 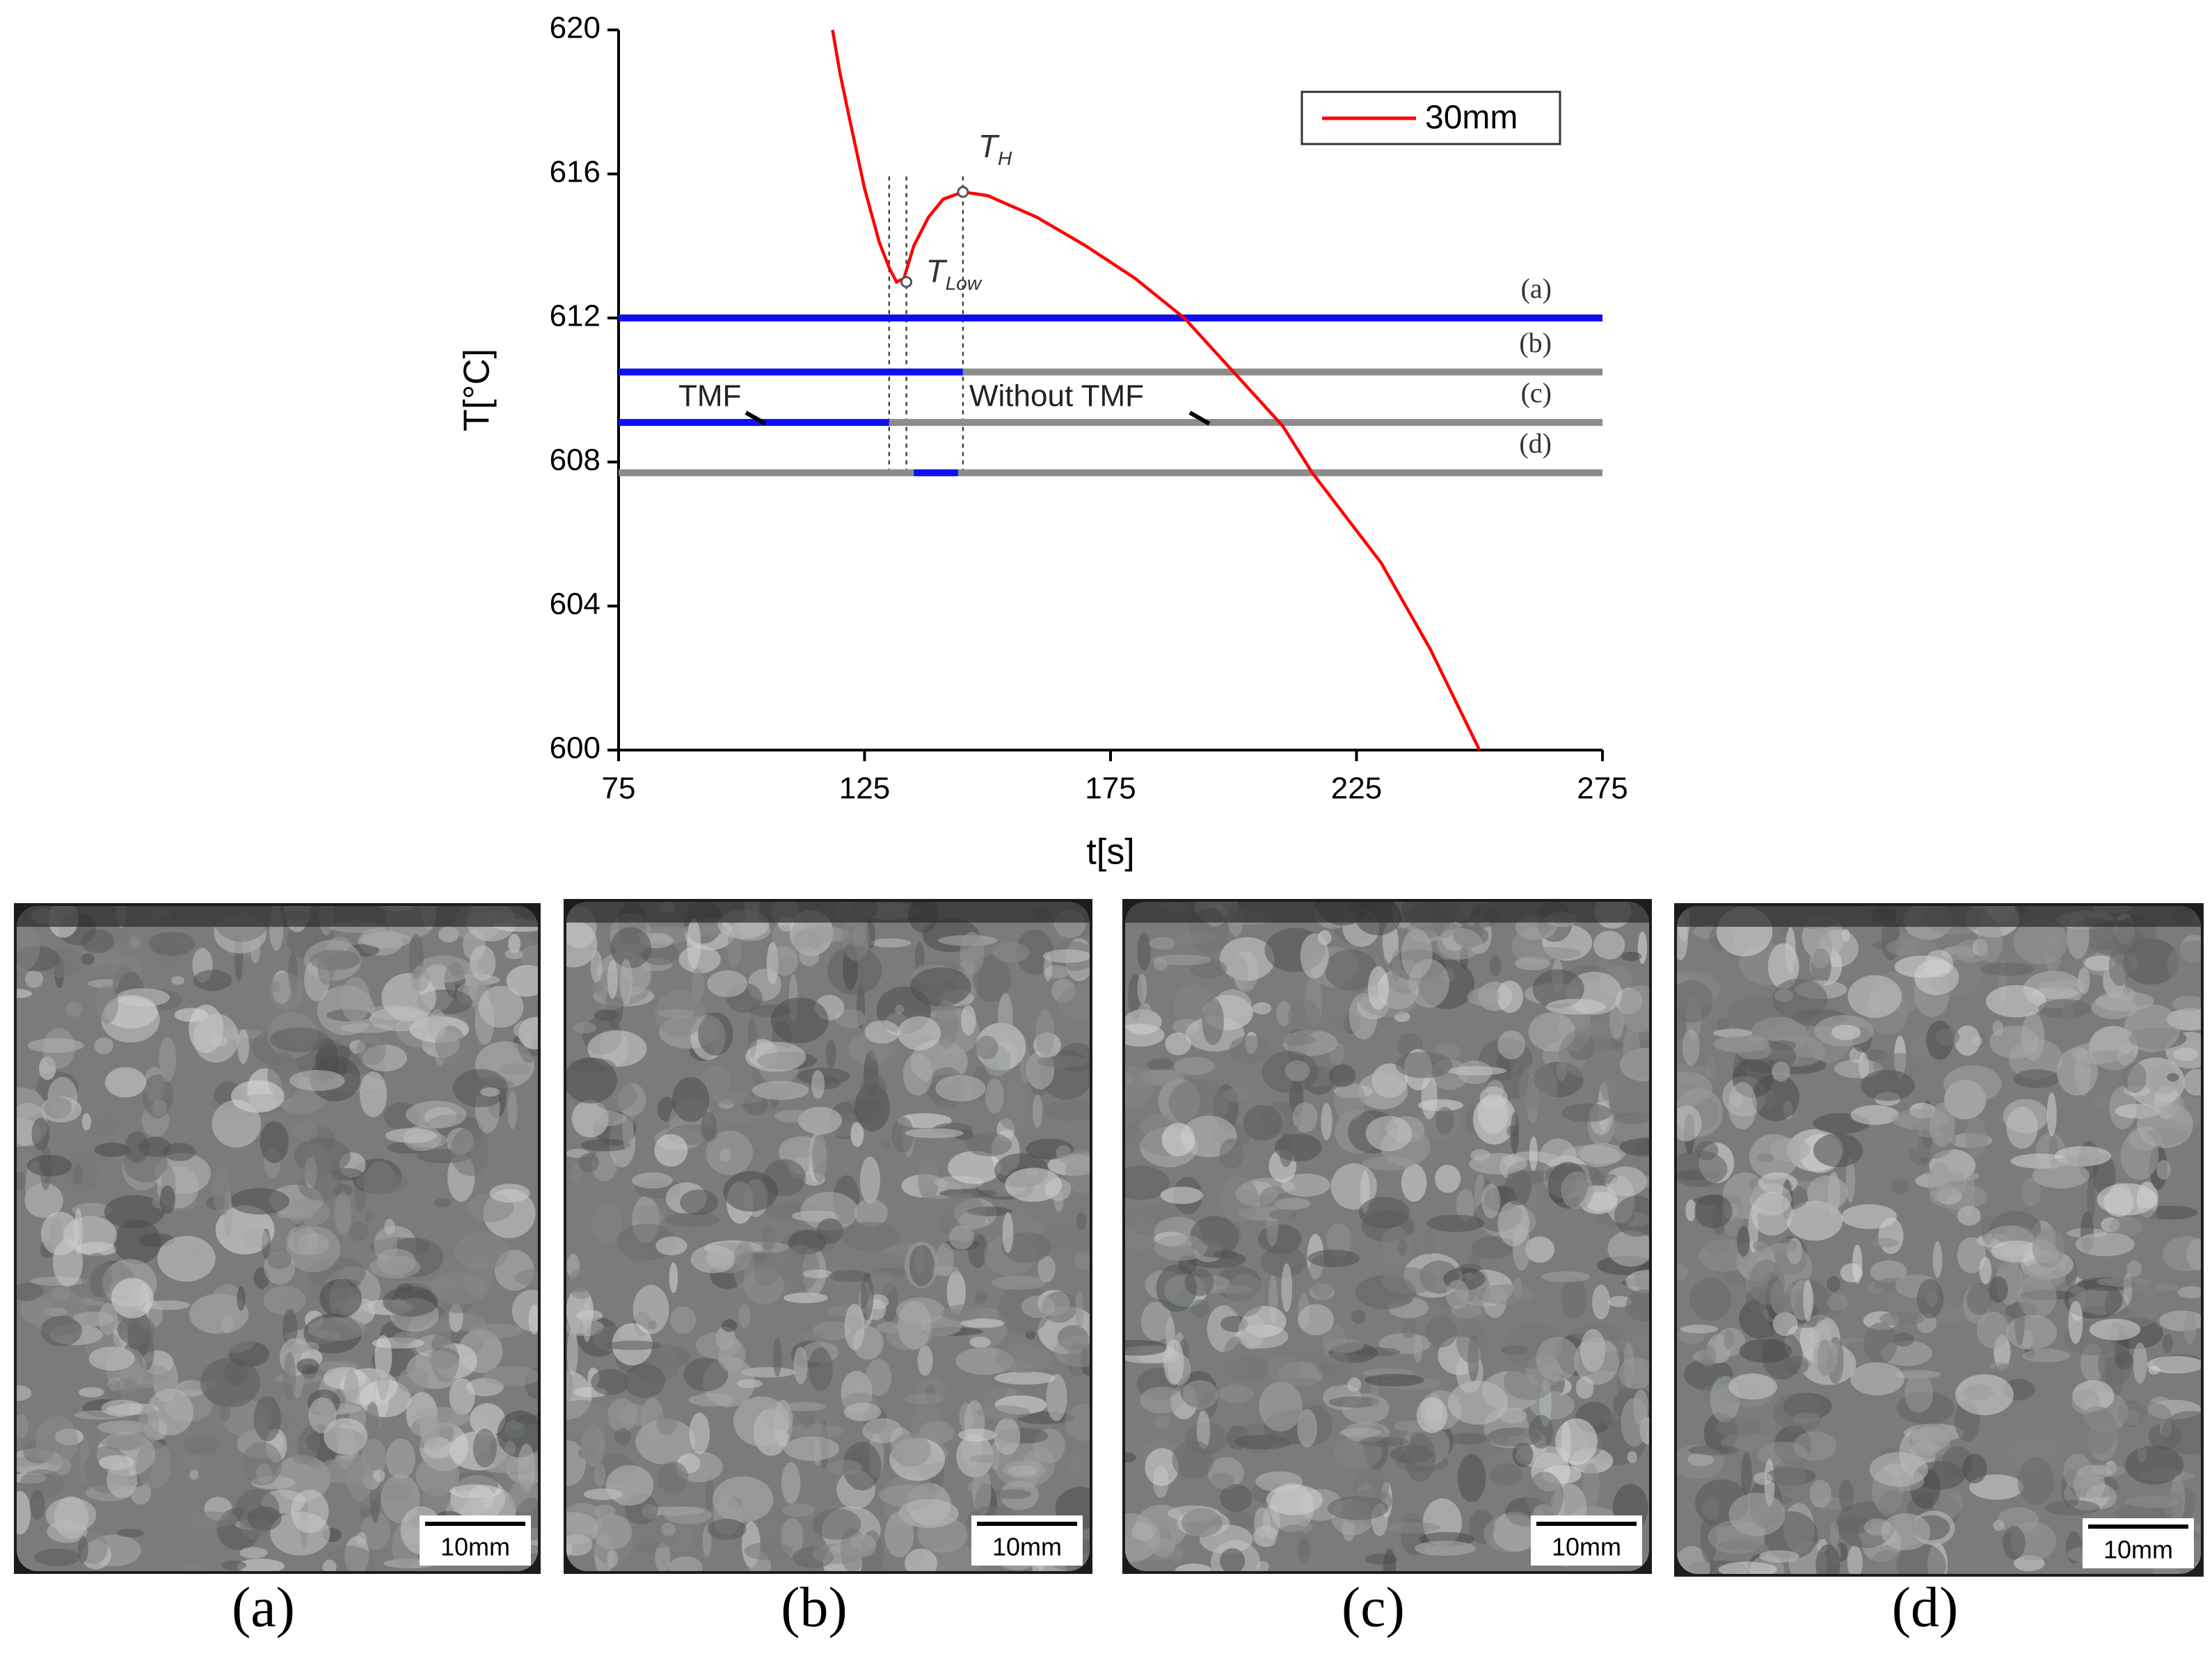 What do you see at coordinates (1056, 396) in the screenshot?
I see `annotation: Without TMF` at bounding box center [1056, 396].